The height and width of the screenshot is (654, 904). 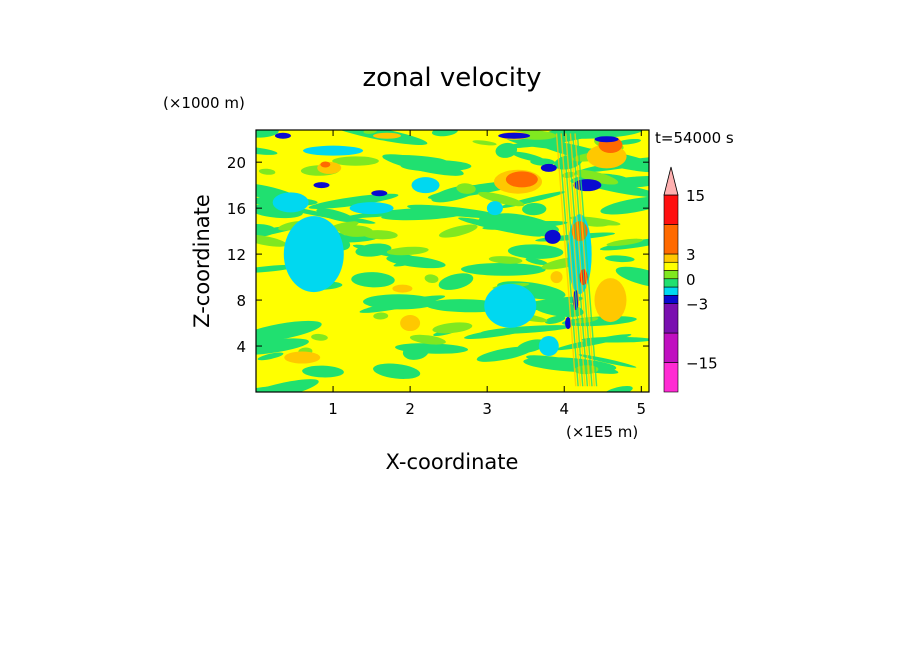 What do you see at coordinates (451, 78) in the screenshot?
I see `chart-title: zonal velocity` at bounding box center [451, 78].